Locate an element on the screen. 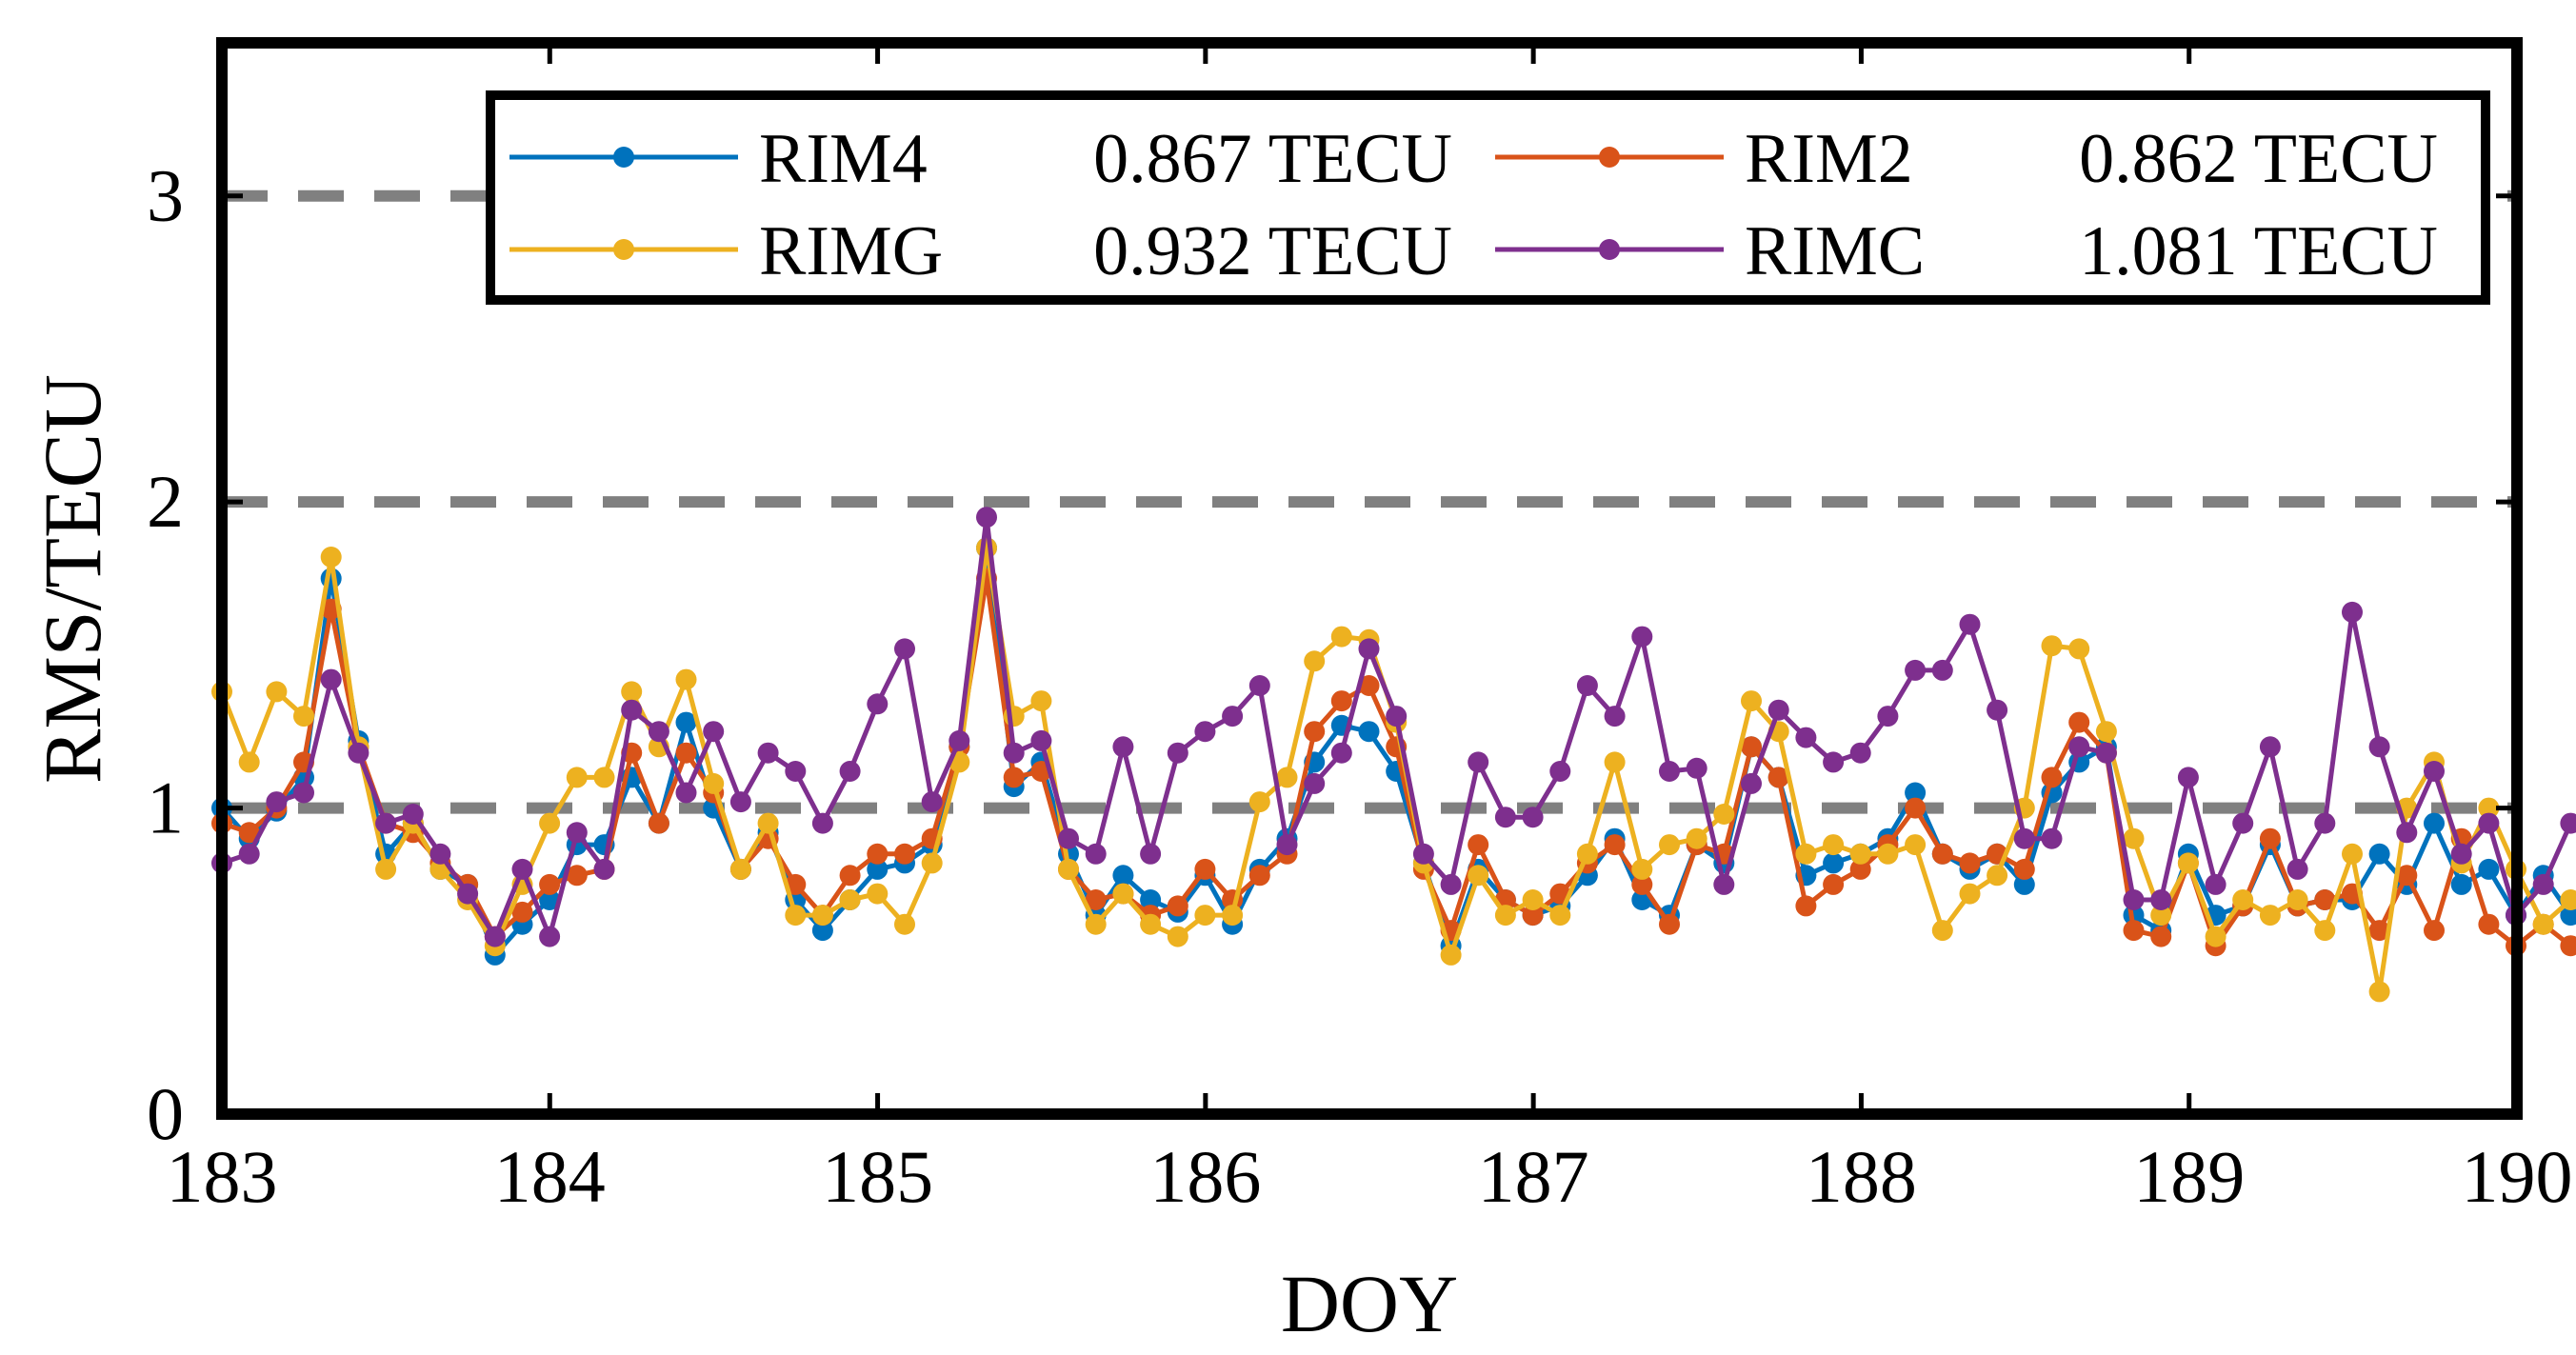 The height and width of the screenshot is (1355, 2576). y-axis-title: RMS/TECU is located at coordinates (72, 579).